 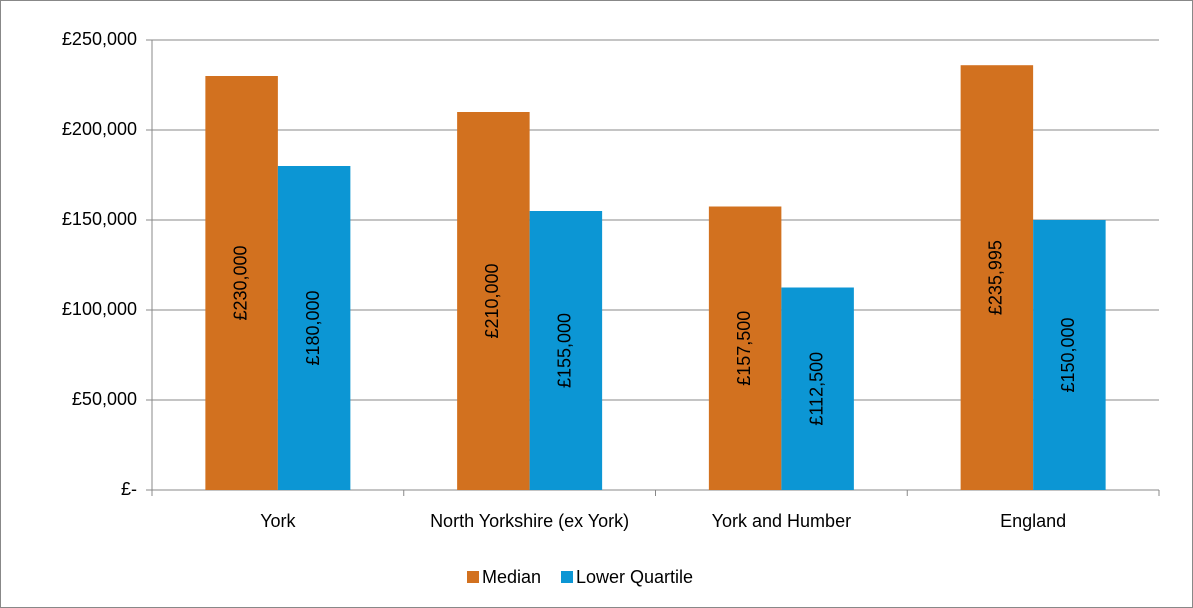 I want to click on value-label: £210,000, so click(x=492, y=300).